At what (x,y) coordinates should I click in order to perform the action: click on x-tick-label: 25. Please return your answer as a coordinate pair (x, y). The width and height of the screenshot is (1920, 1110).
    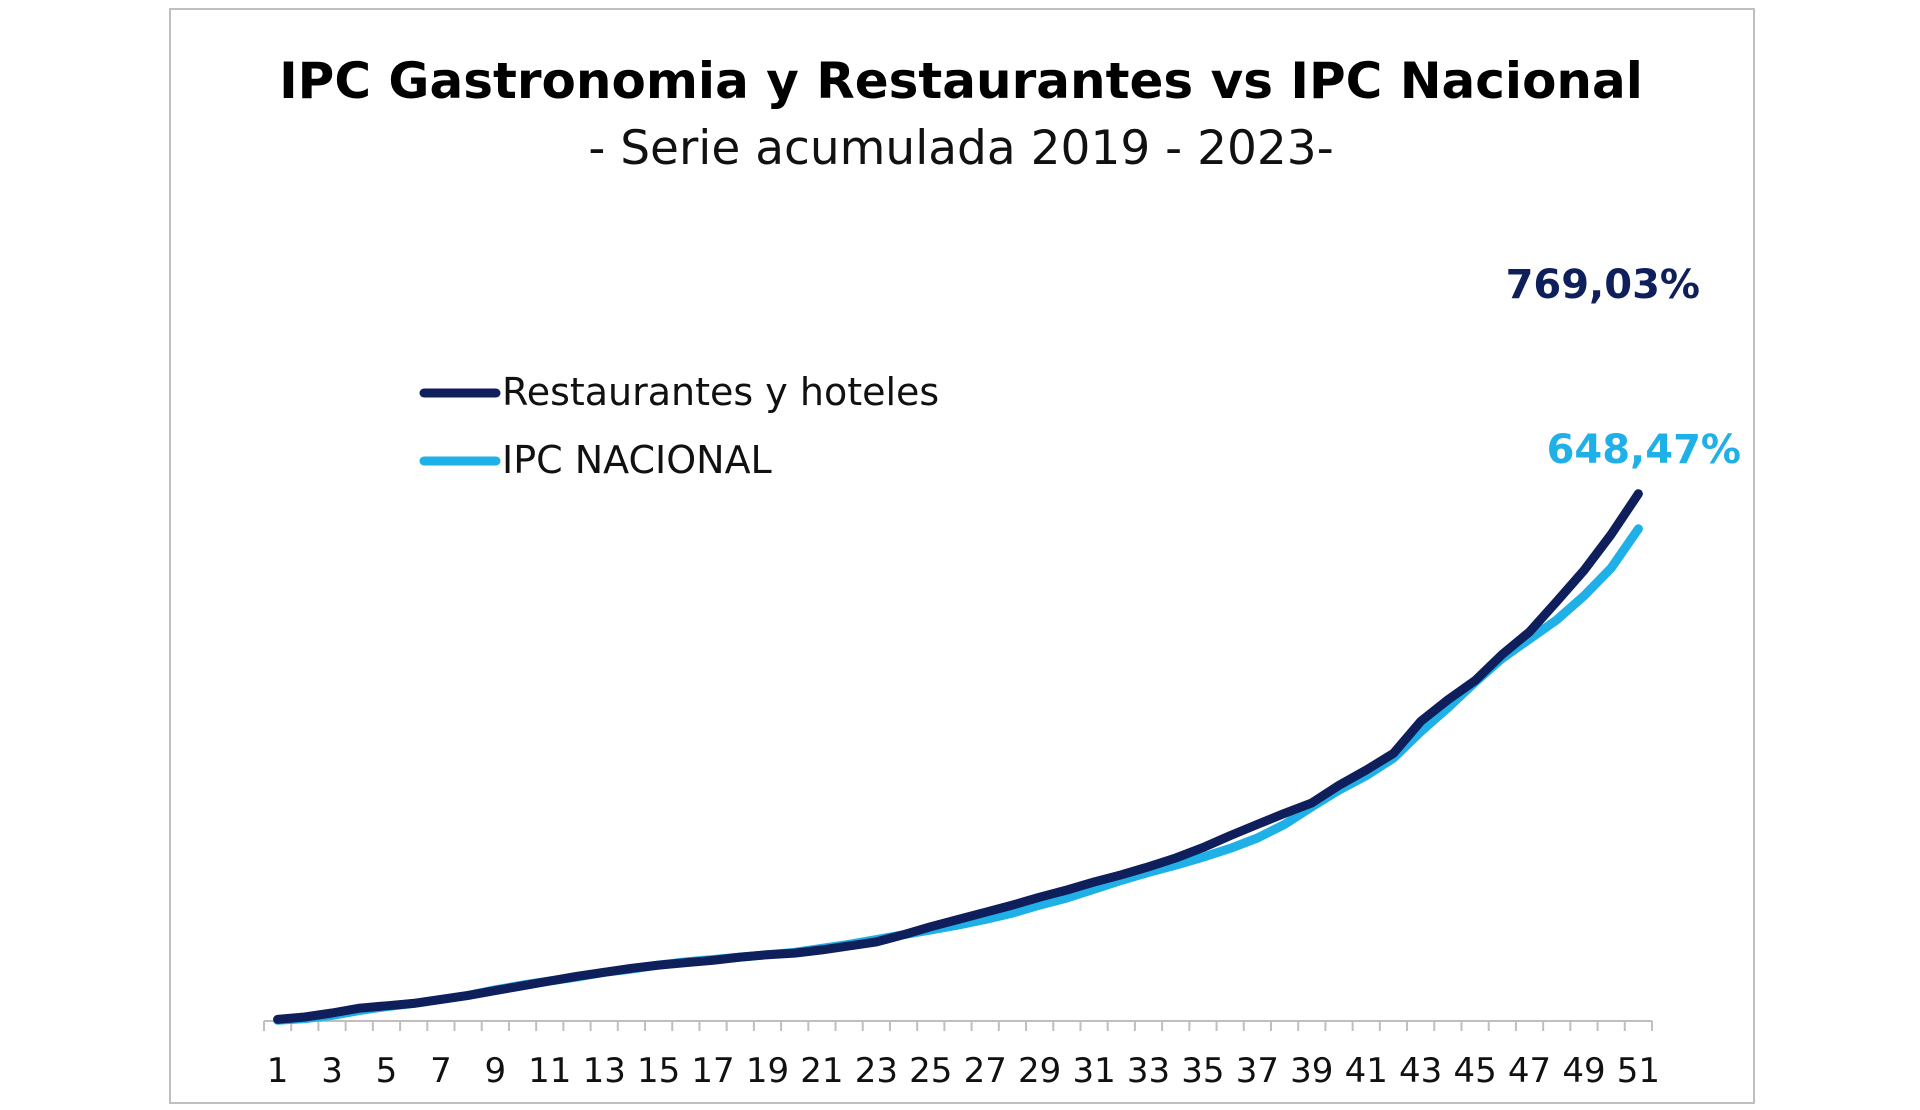
    Looking at the image, I should click on (930, 1071).